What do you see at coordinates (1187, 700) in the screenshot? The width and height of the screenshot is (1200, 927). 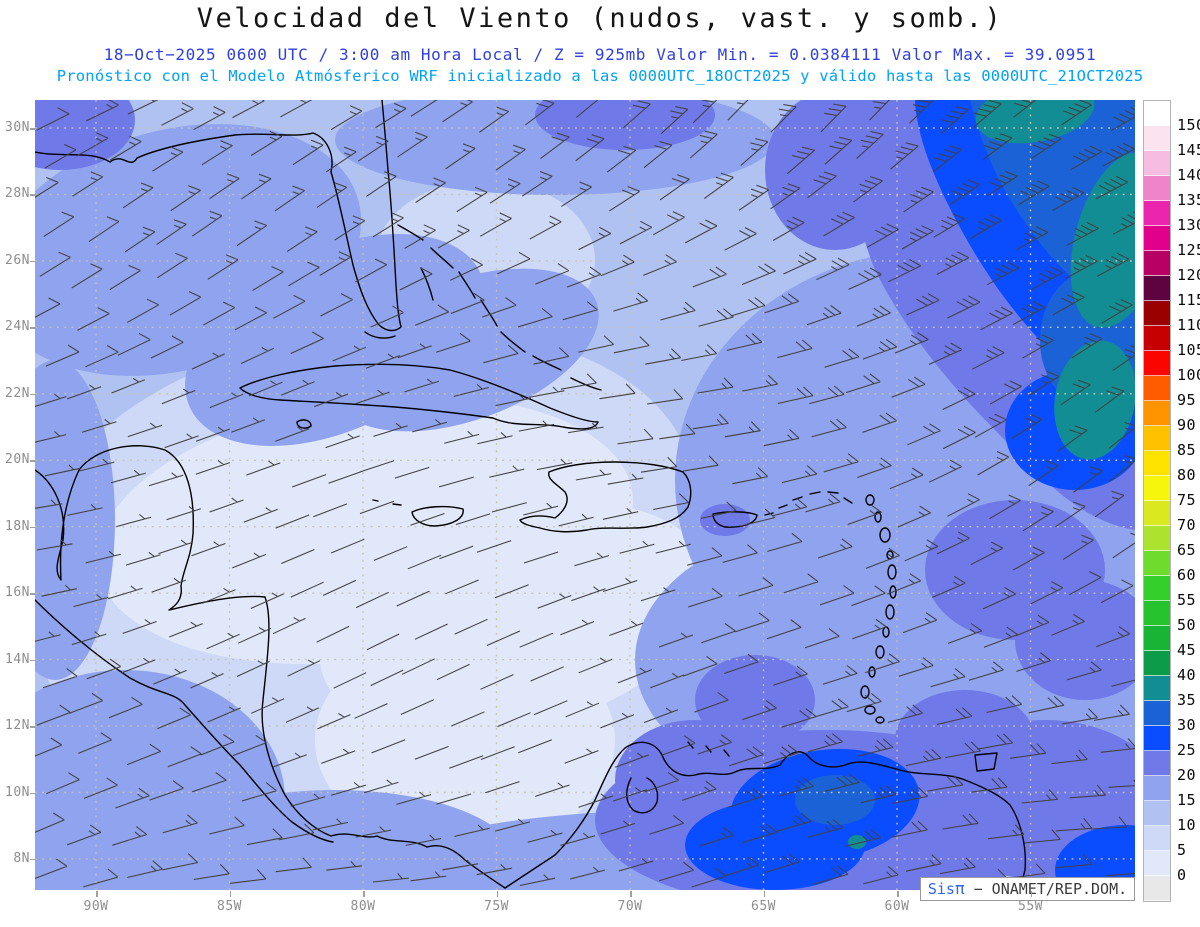 I see `colorbar-label-35: 35` at bounding box center [1187, 700].